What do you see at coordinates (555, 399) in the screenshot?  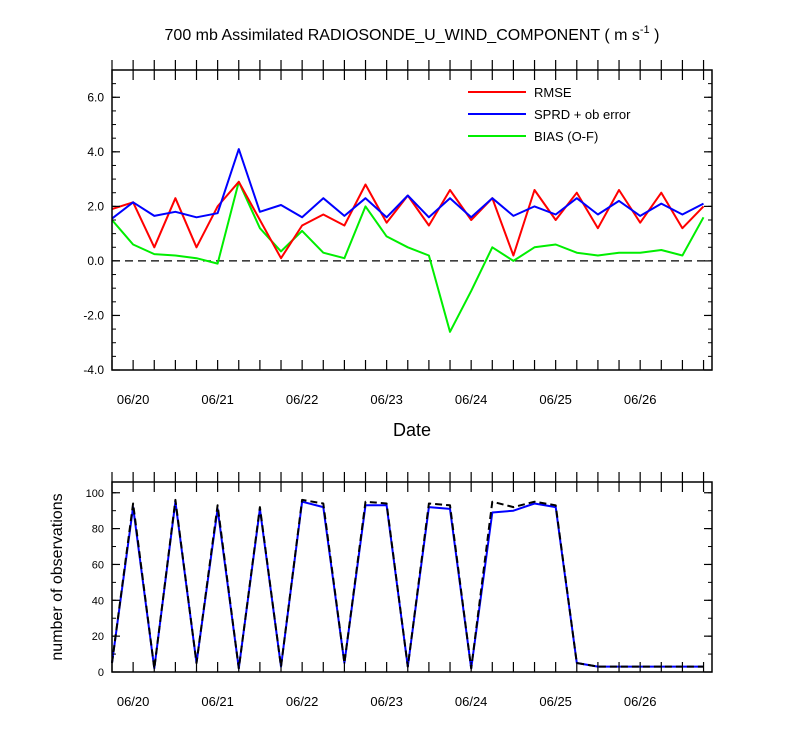 I see `top-x-tick-label: 06/25` at bounding box center [555, 399].